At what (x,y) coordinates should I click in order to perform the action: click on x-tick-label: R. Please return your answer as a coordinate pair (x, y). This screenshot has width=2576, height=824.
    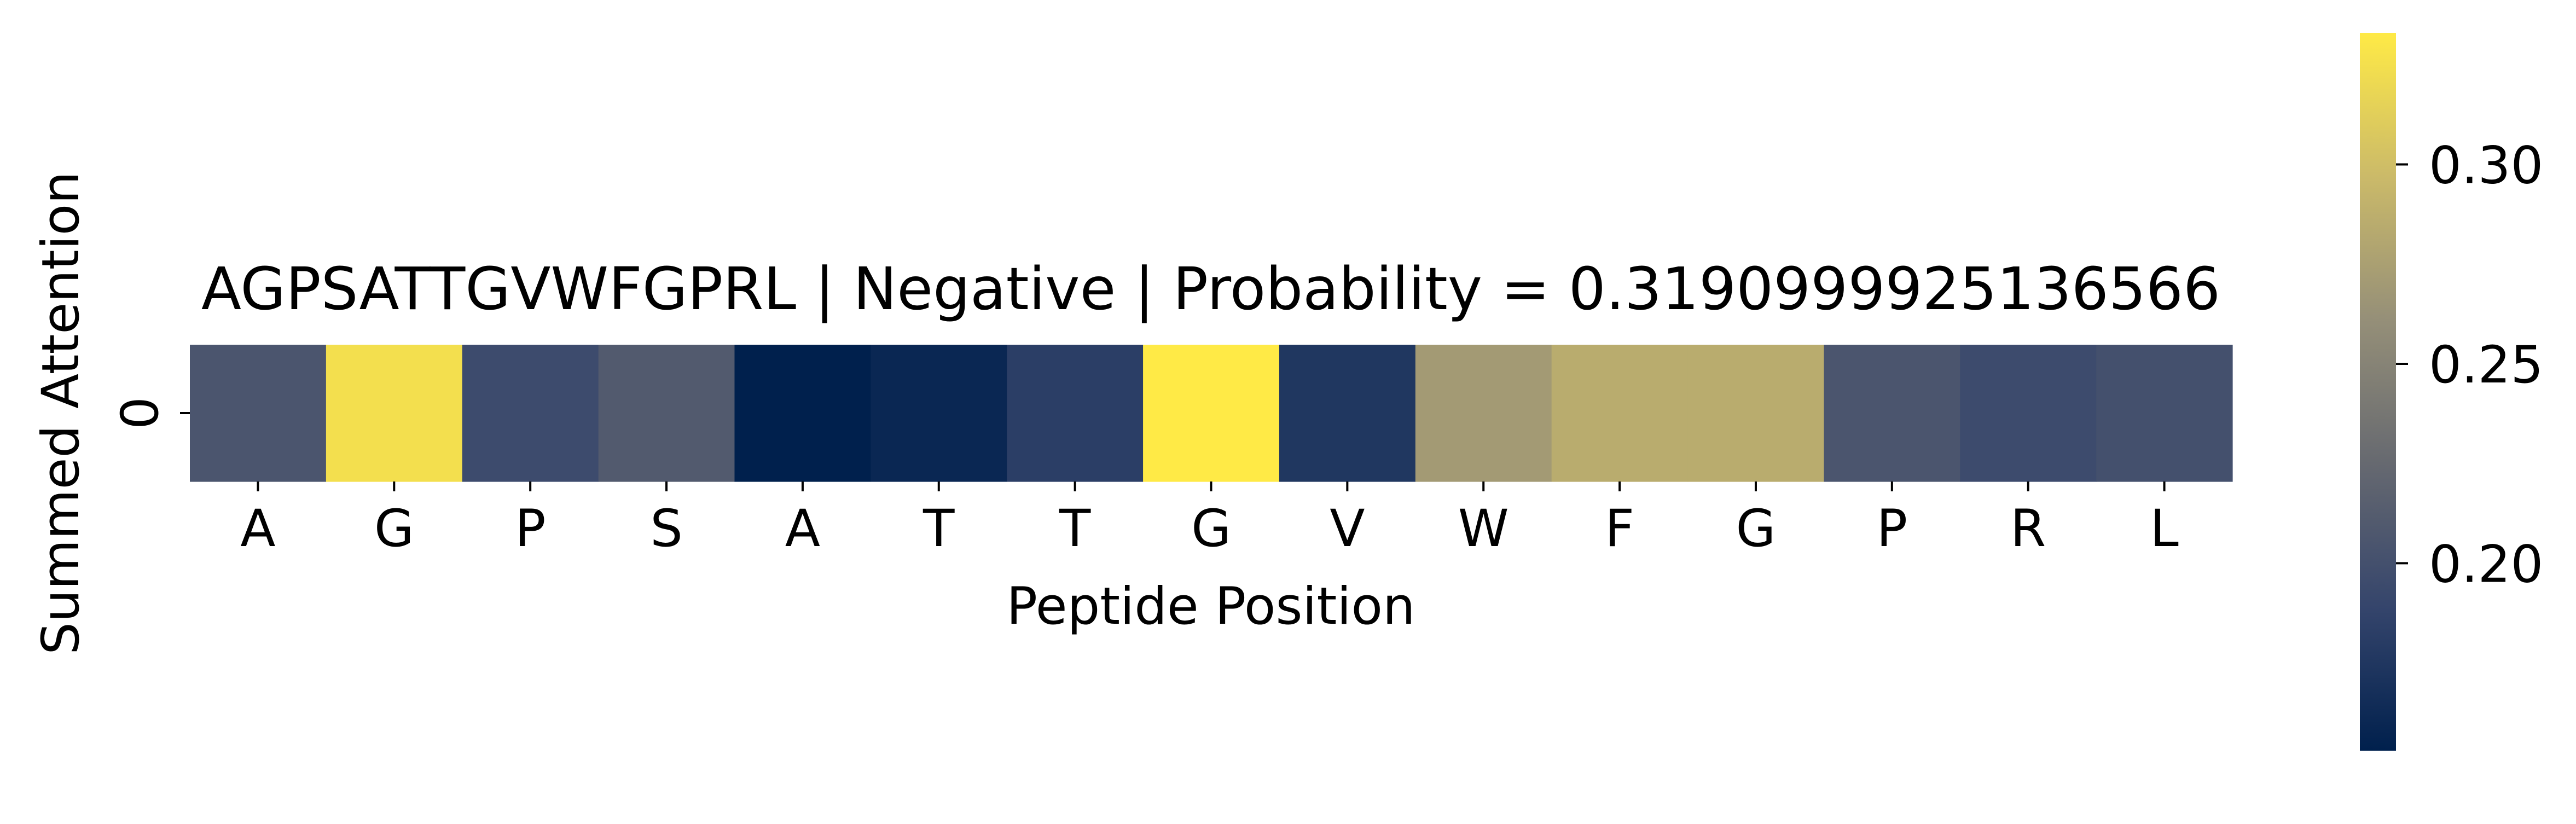
    Looking at the image, I should click on (2028, 529).